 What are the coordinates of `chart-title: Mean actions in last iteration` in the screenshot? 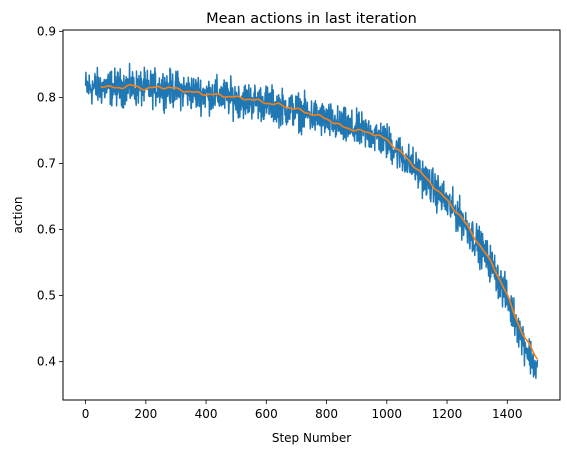 It's located at (311, 19).